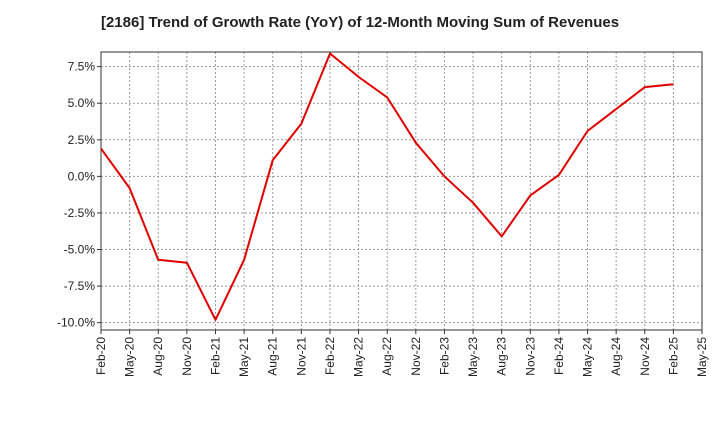 The image size is (720, 440). What do you see at coordinates (502, 356) in the screenshot?
I see `x-tick-label: Aug-23` at bounding box center [502, 356].